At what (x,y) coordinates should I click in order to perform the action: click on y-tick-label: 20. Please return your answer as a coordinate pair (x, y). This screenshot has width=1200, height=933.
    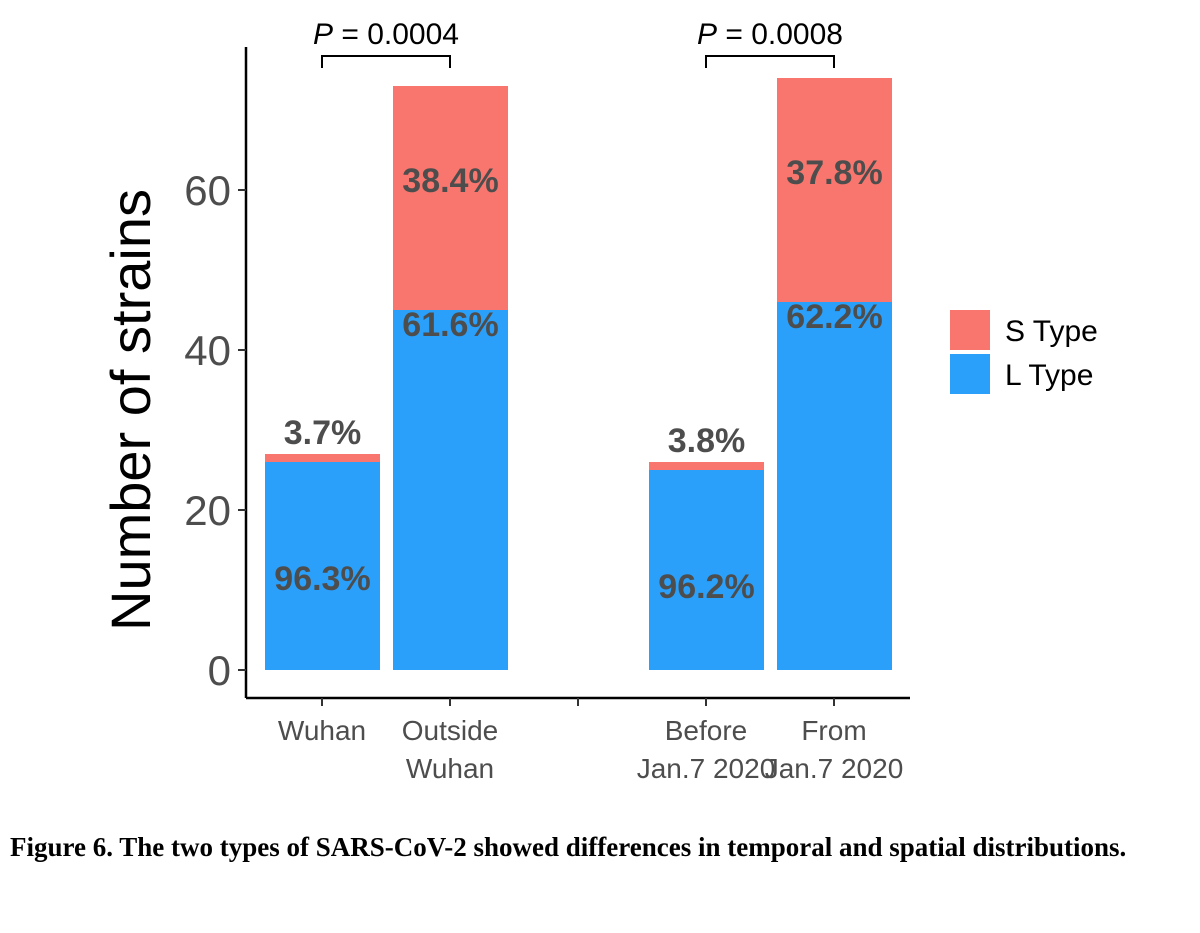
    Looking at the image, I should click on (207, 510).